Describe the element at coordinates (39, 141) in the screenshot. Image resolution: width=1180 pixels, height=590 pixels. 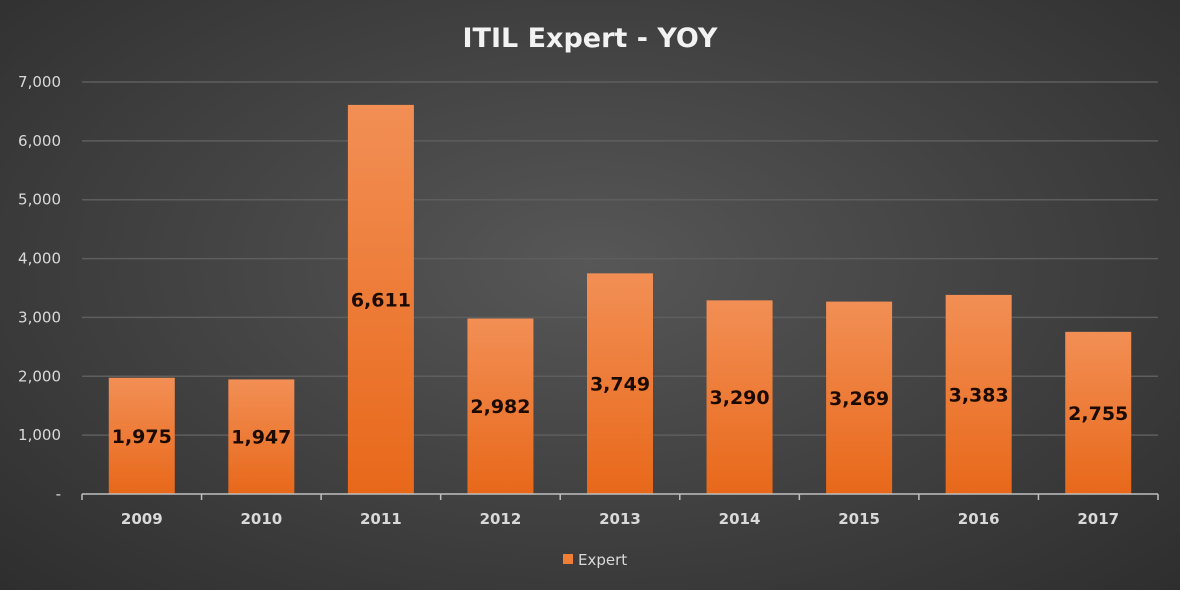
I see `y-tick-label: 6,000` at that location.